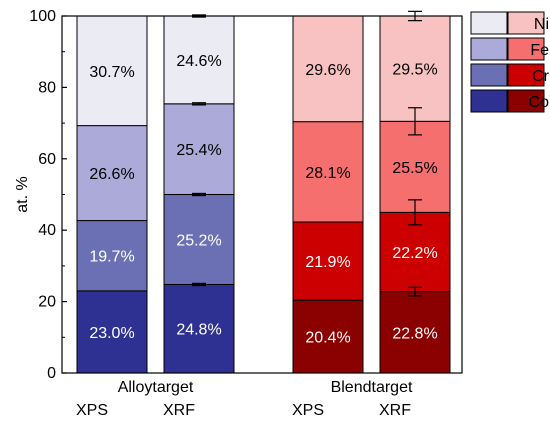 Image resolution: width=550 pixels, height=425 pixels. What do you see at coordinates (47, 302) in the screenshot?
I see `y-tick-label: 20` at bounding box center [47, 302].